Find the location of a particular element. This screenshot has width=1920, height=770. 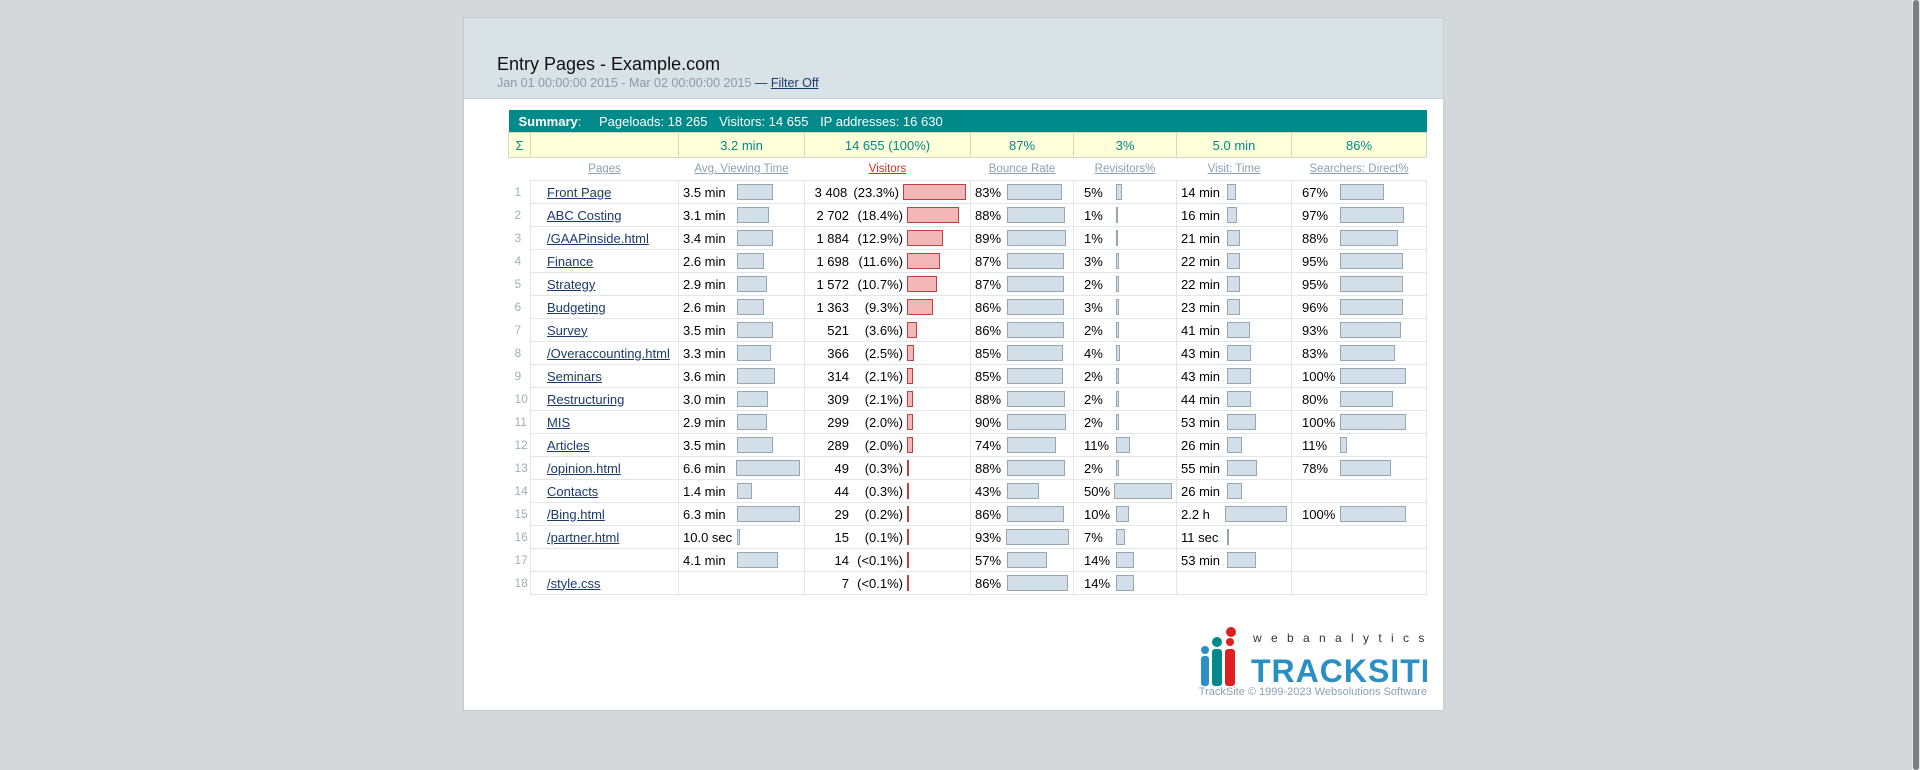

column-header-visitors: Visitors is located at coordinates (887, 169).